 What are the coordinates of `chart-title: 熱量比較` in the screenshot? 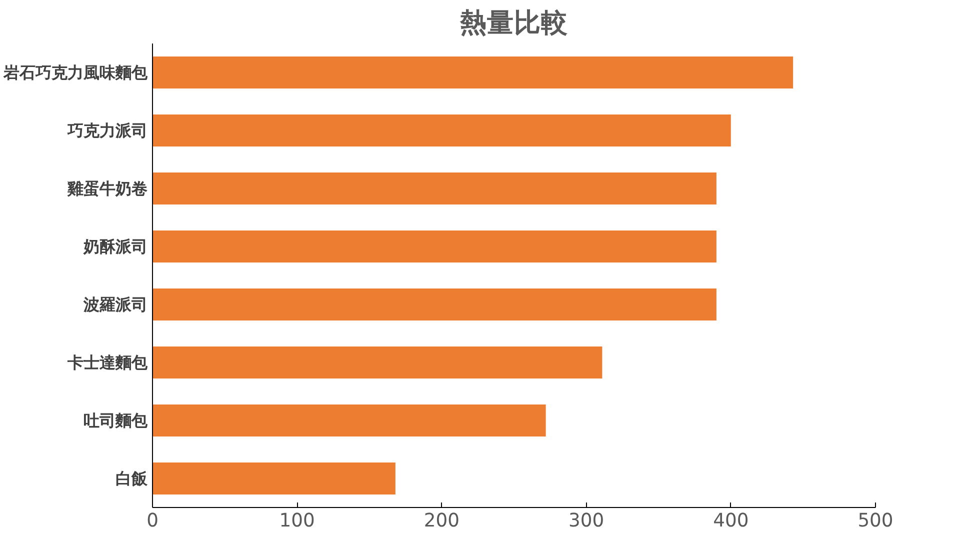 It's located at (513, 23).